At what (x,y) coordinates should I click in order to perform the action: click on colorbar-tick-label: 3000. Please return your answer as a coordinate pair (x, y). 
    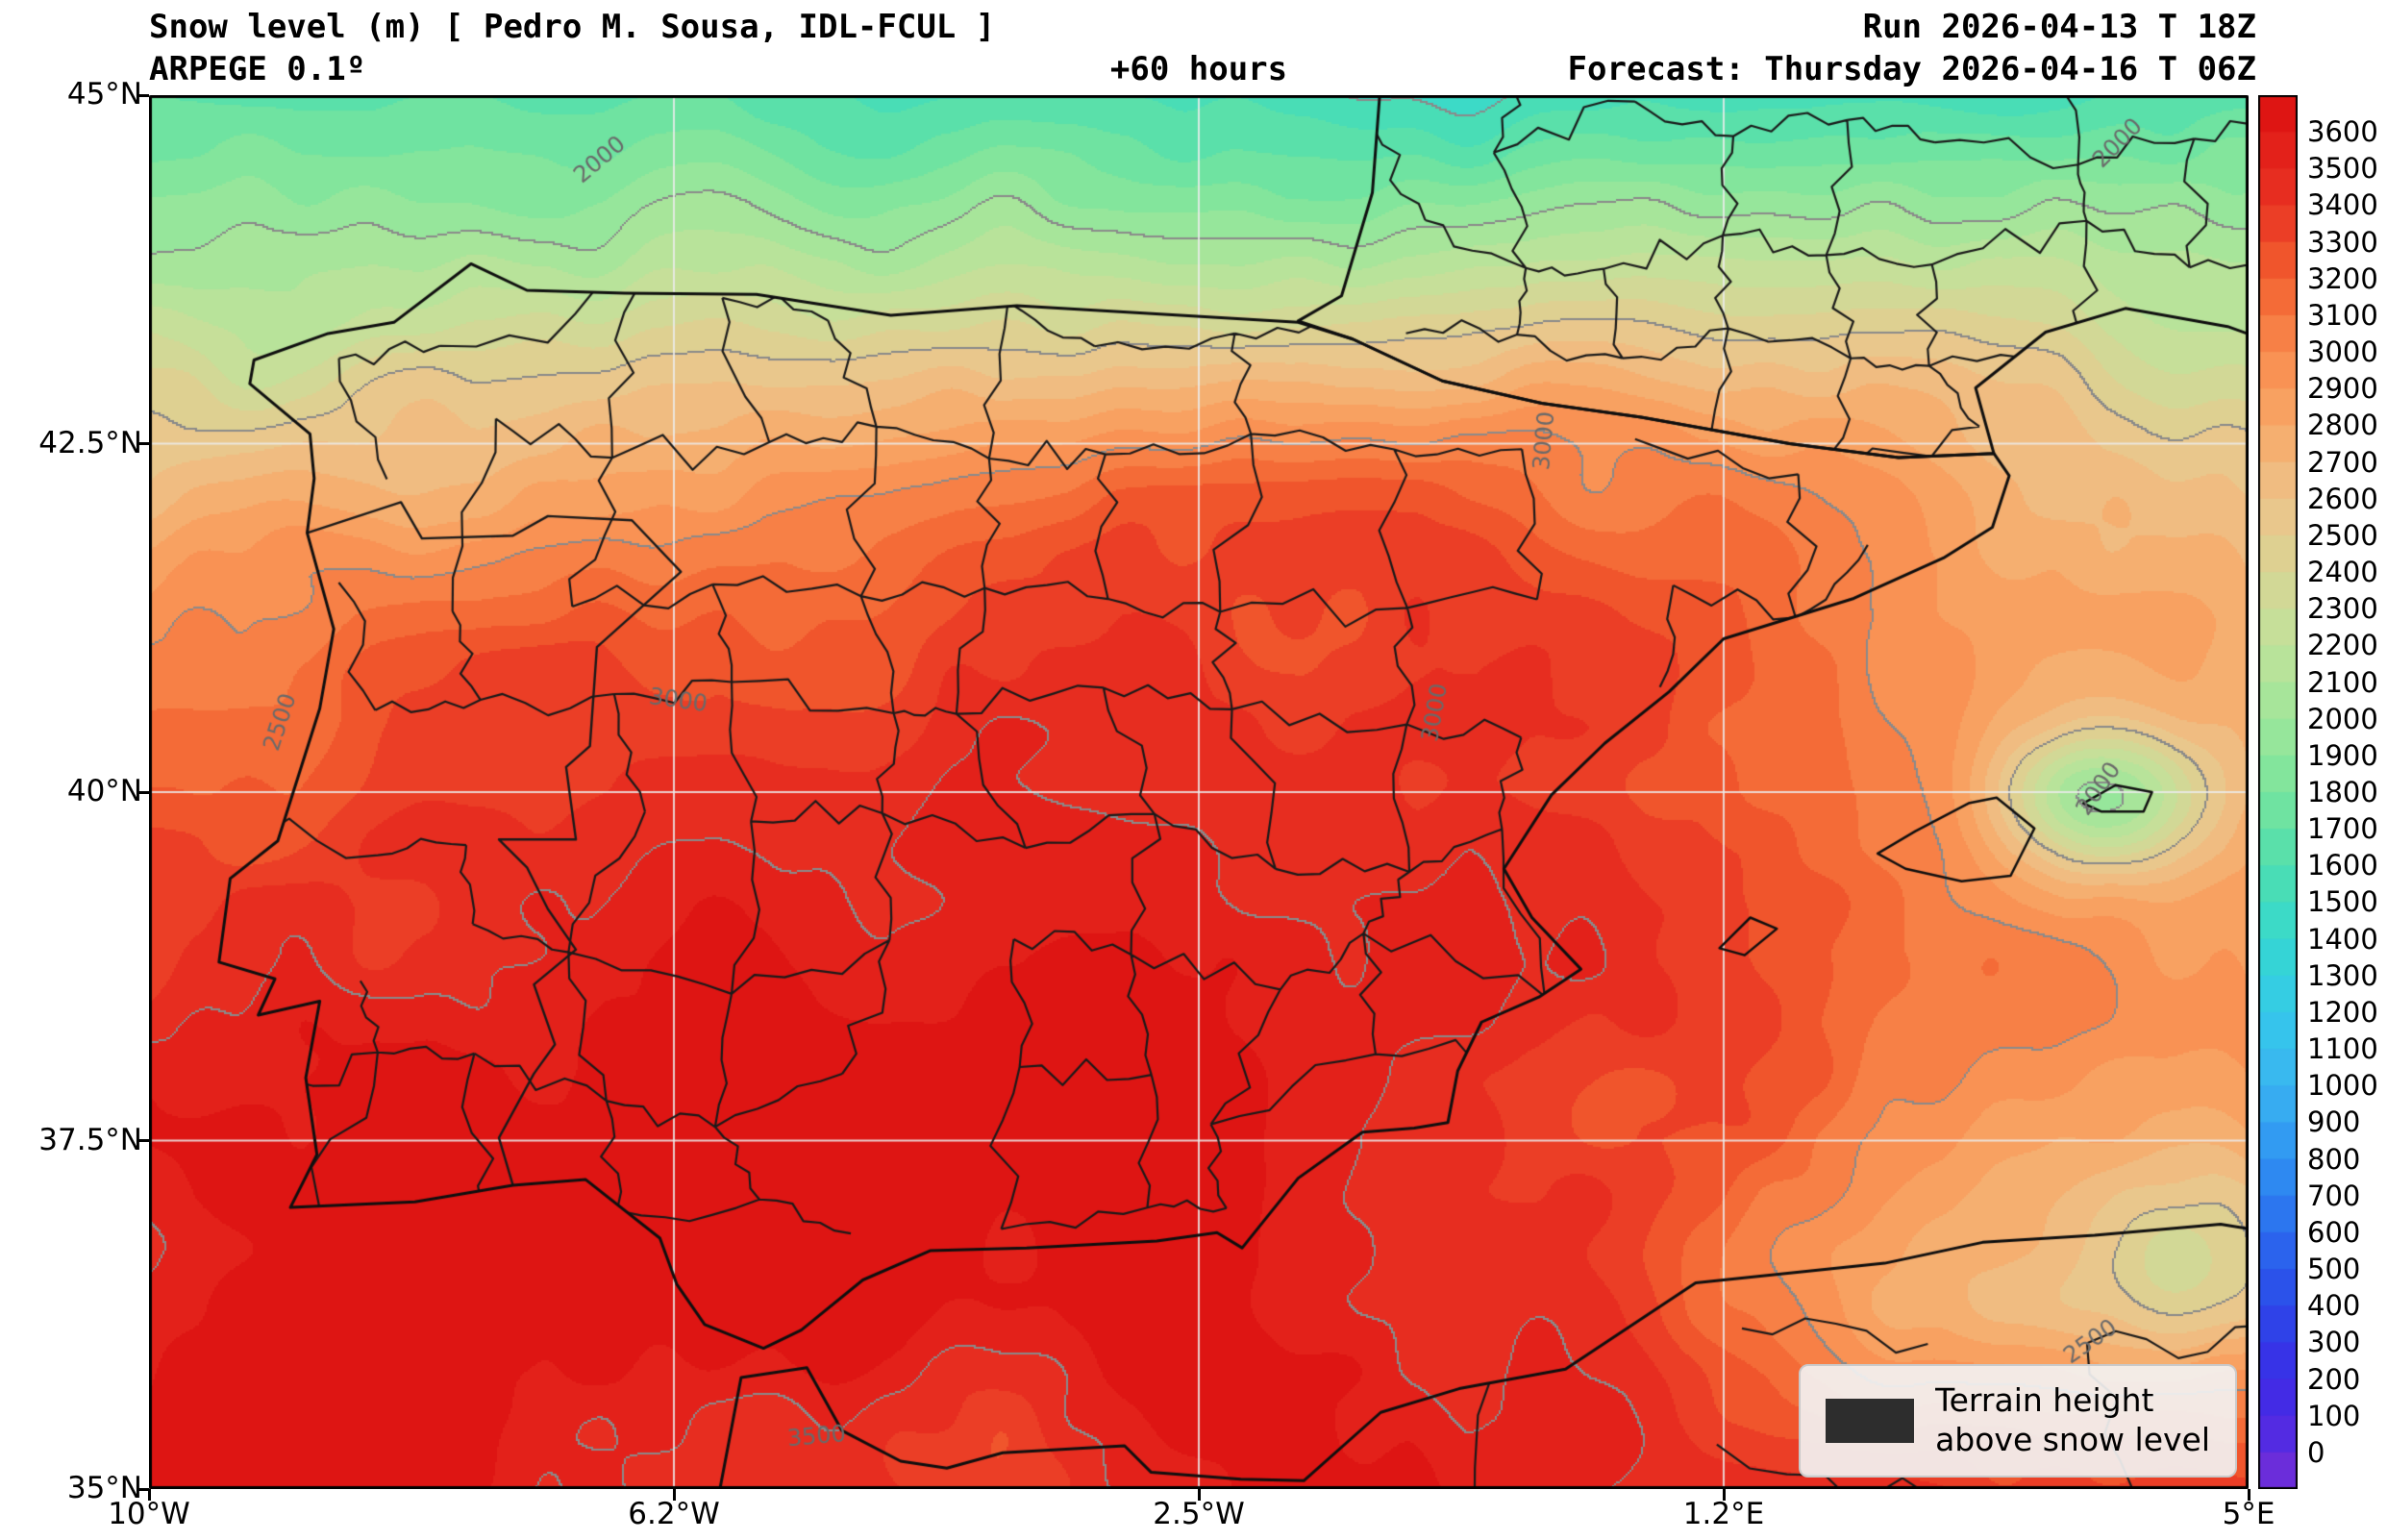
    Looking at the image, I should click on (2342, 352).